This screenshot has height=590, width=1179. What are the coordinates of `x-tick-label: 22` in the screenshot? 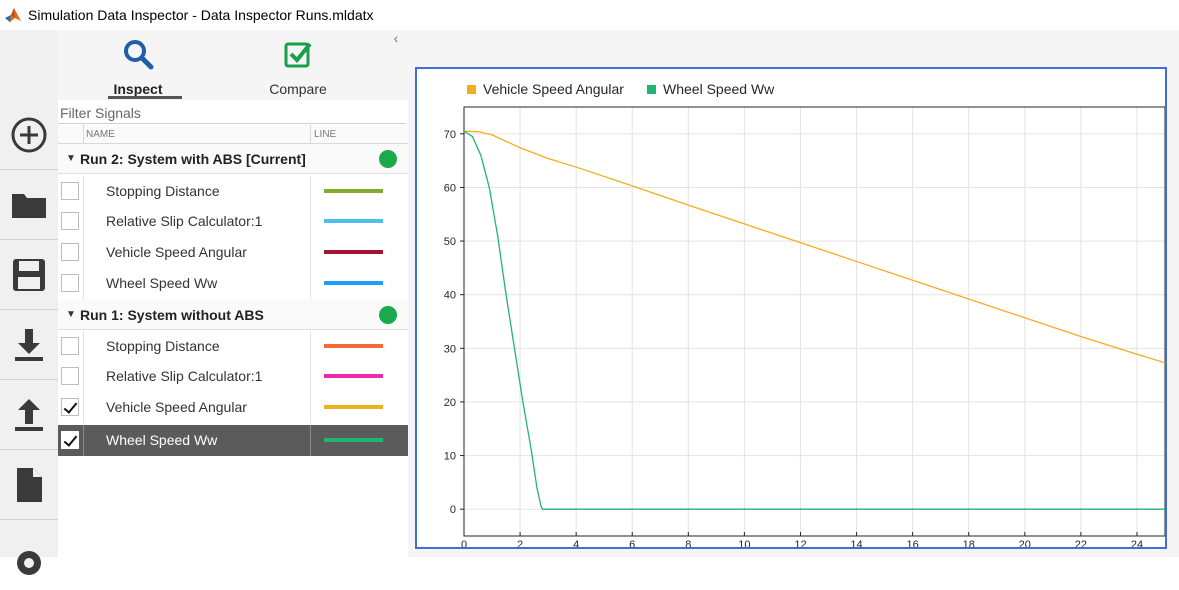 It's located at (1081, 543).